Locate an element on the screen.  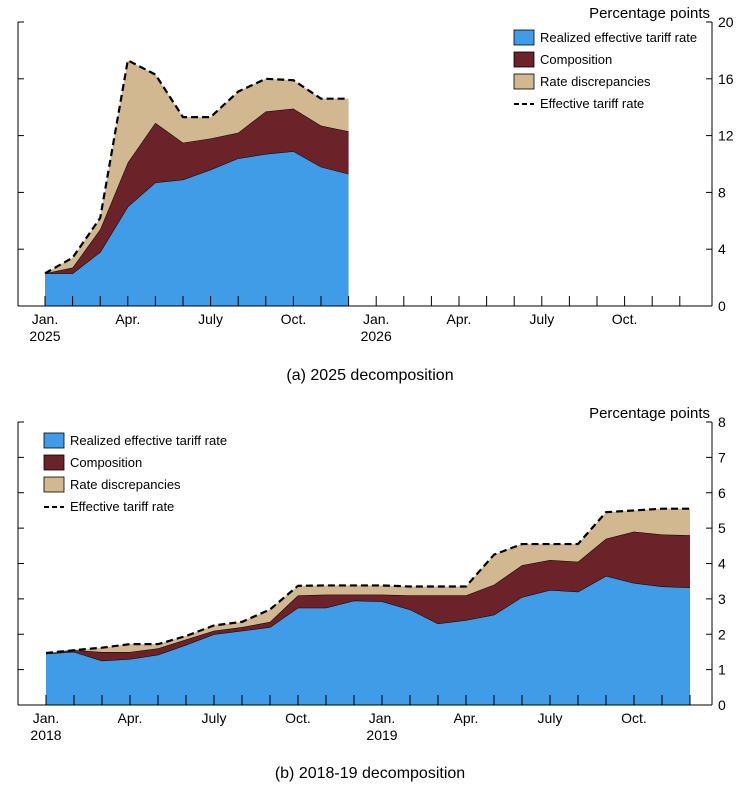
y-tick-label: 7 is located at coordinates (722, 457).